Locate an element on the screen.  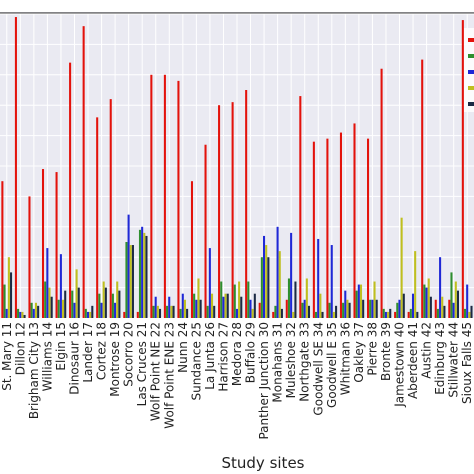
x-tick-label: Cortez 18 is located at coordinates (102, 351).